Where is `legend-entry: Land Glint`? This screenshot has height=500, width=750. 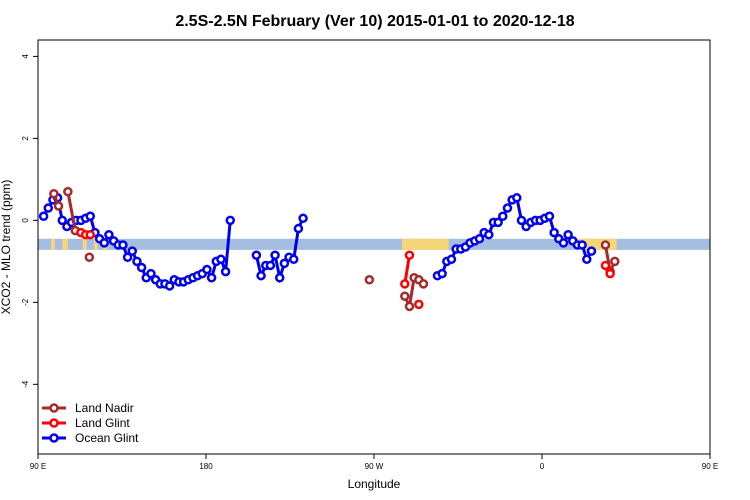
legend-entry: Land Glint is located at coordinates (86, 423).